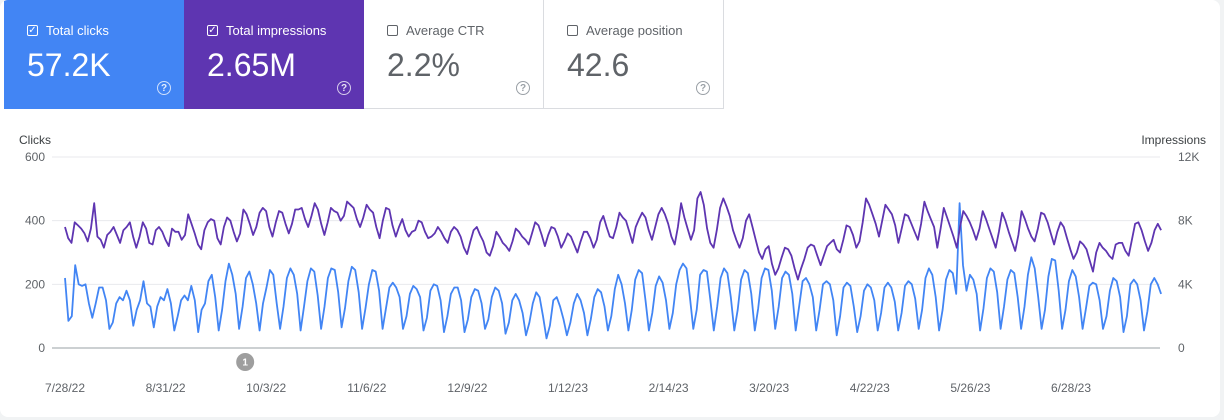  Describe the element at coordinates (1181, 348) in the screenshot. I see `y-right-tick-label: 0` at that location.